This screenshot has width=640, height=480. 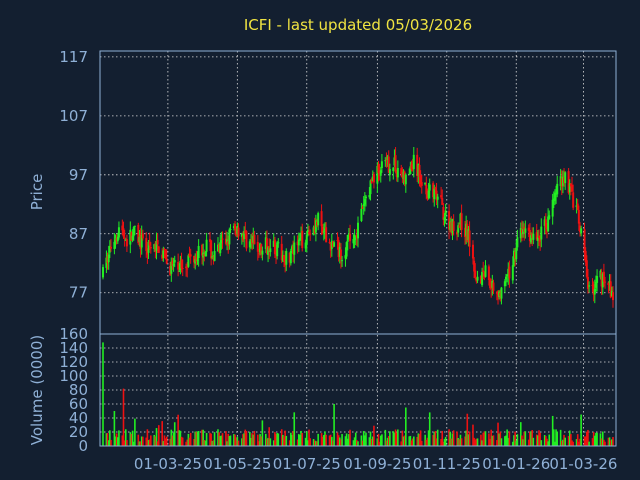 I want to click on x-tick-label: 01-11-25, so click(x=447, y=464).